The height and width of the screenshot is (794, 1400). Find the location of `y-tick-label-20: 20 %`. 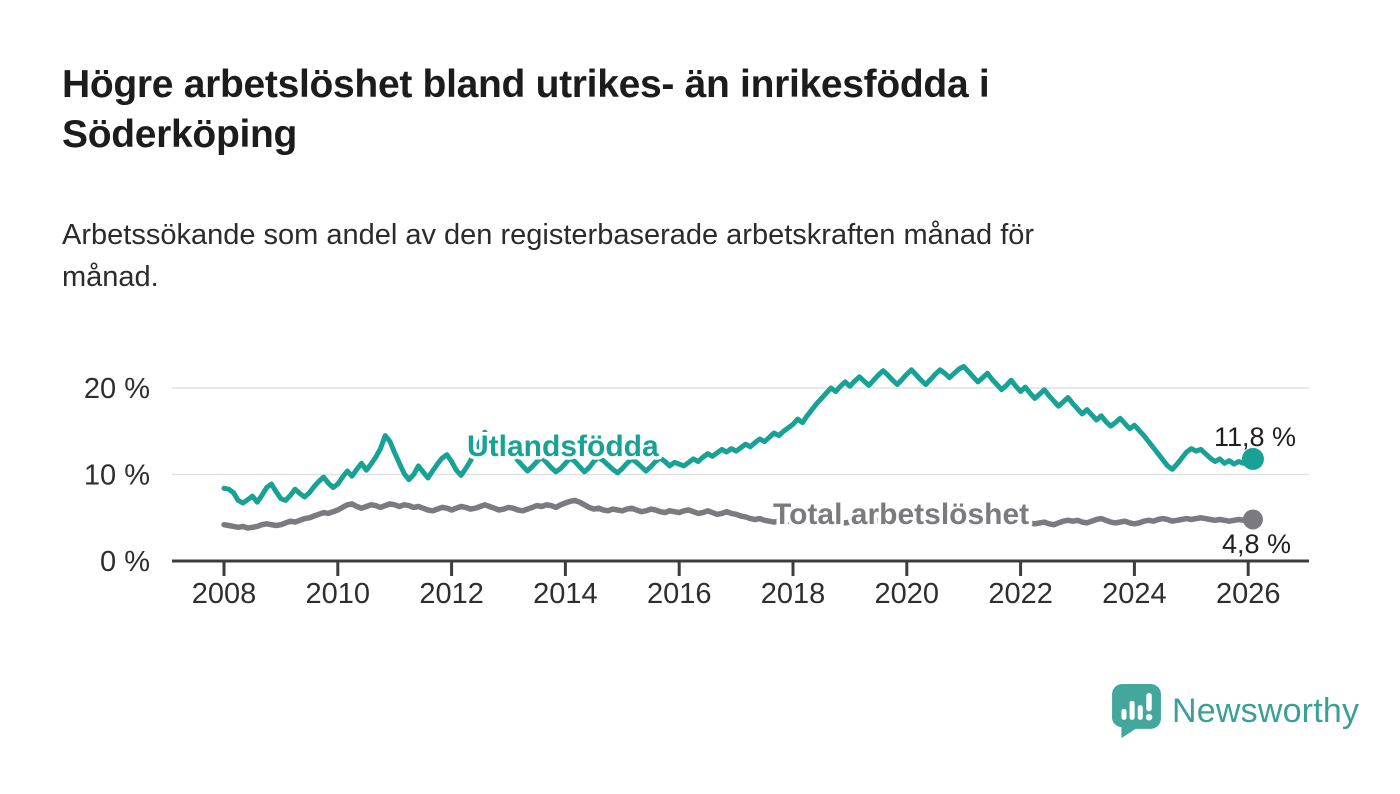

y-tick-label-20: 20 % is located at coordinates (117, 389).